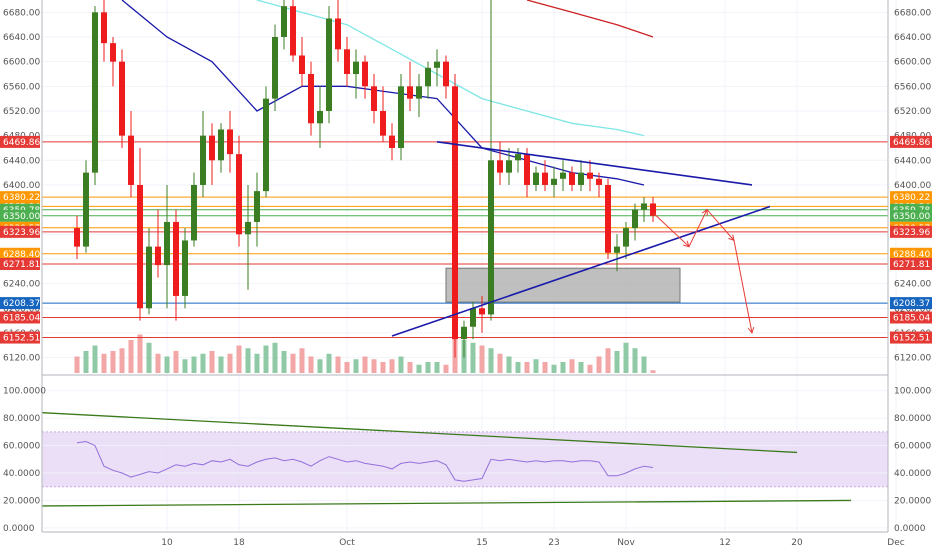 Image resolution: width=932 pixels, height=554 pixels. Describe the element at coordinates (450, 68) in the screenshot. I see `moving-average-line` at that location.